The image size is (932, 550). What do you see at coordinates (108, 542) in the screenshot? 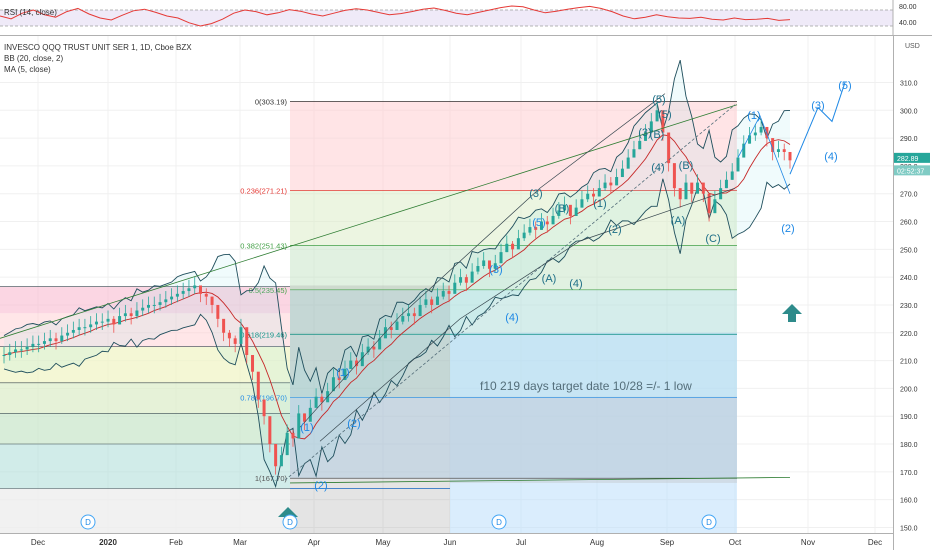
I see `x-tick-label: 2020` at bounding box center [108, 542].